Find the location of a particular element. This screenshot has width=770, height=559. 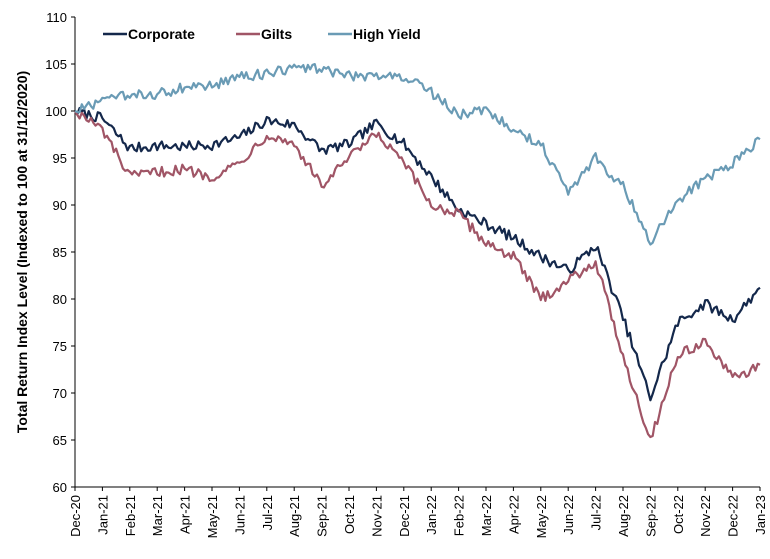

x-tick-label: Sep-22 is located at coordinates (650, 516).